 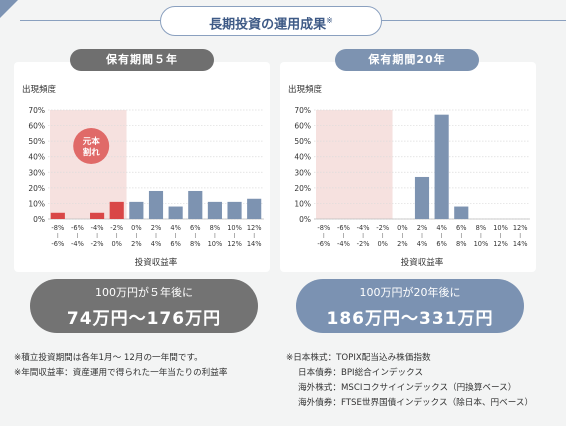 I want to click on footnote-foreign-bond: 海外債券：FTSE世界国債インデックス（除日本、円ベース）, so click(x=416, y=403).